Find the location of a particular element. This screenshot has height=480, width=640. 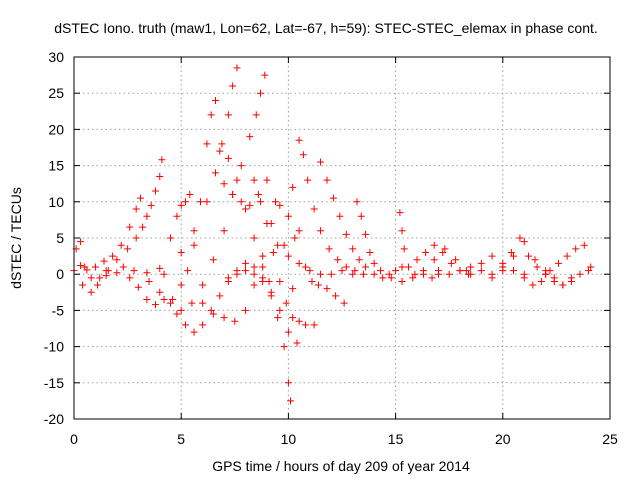

x-tick-label: 15 is located at coordinates (396, 439).